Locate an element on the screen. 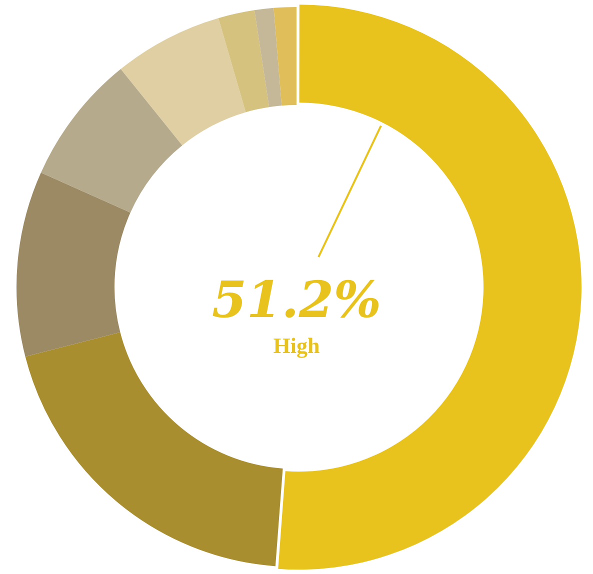 The image size is (593, 574). slice-label: High is located at coordinates (296, 345).